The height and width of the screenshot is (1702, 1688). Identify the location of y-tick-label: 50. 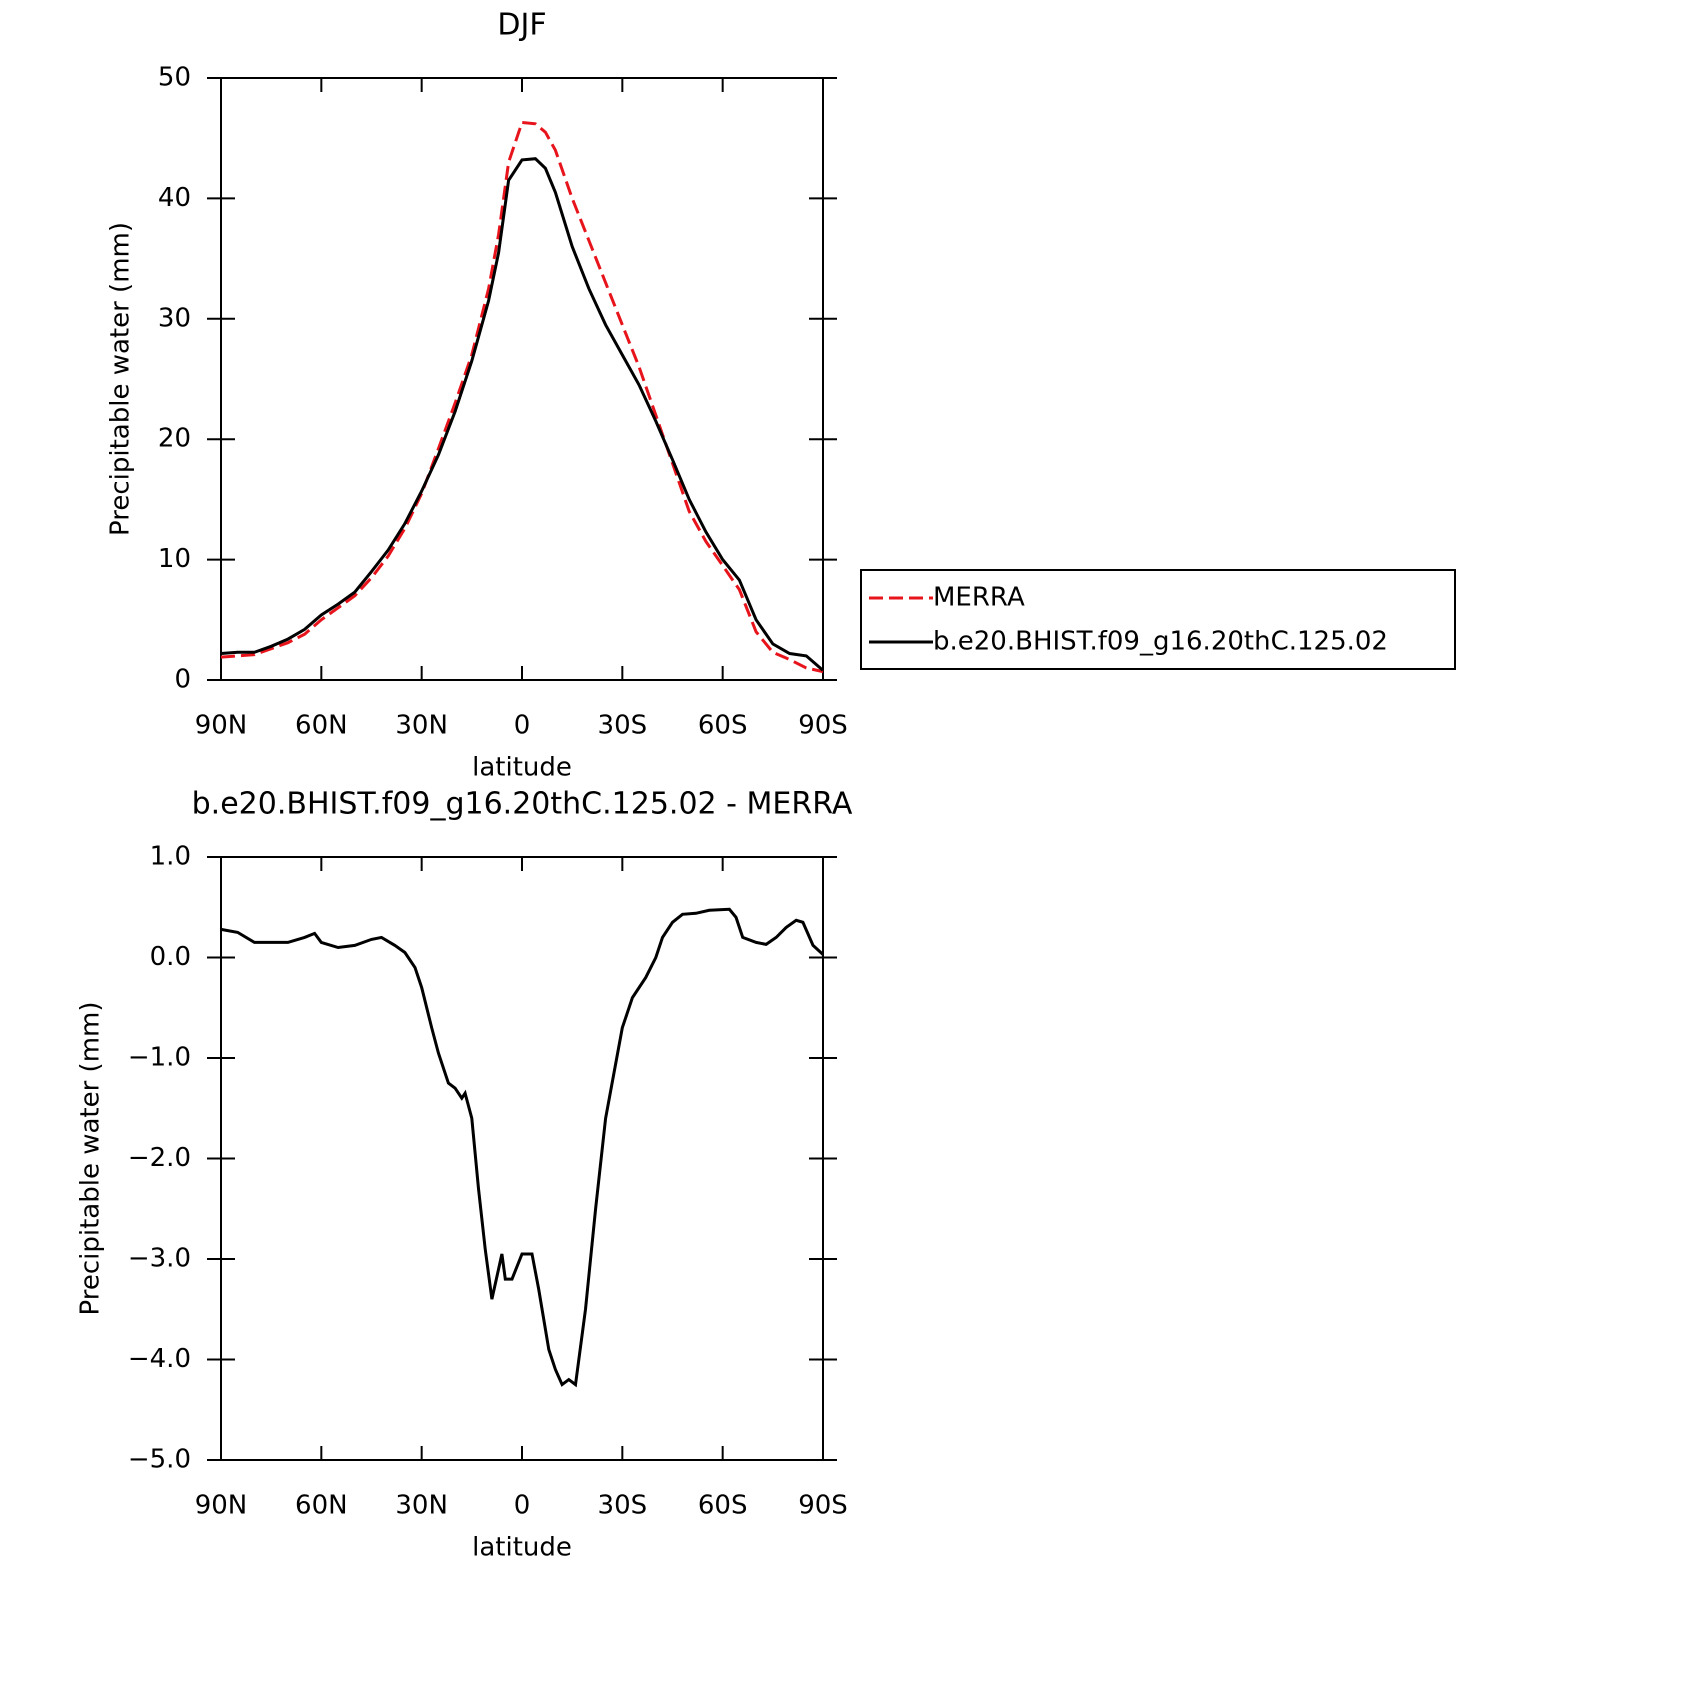
(174, 78).